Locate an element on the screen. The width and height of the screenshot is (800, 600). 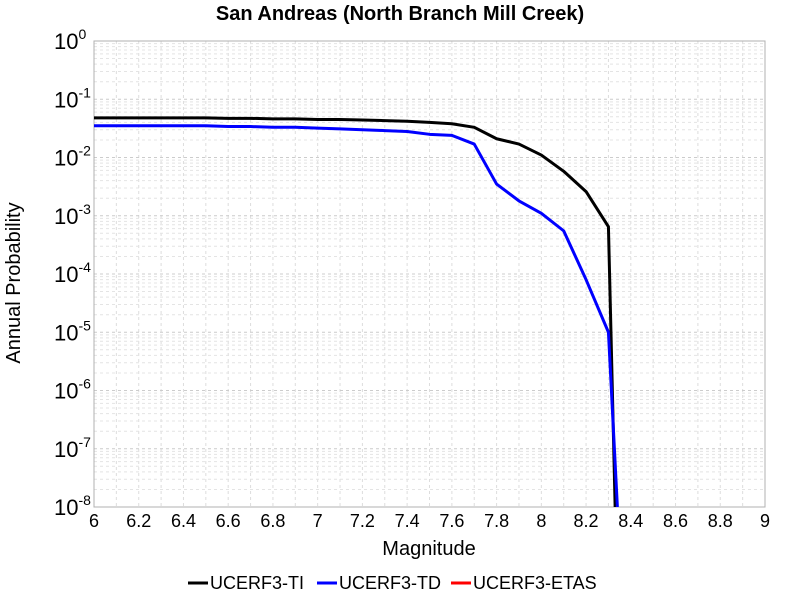
y-axis-ticks: 10⁰ 10⁻¹ 10⁻² 10⁻³ 10⁻⁴ 10⁻⁵ 10⁻⁶ 10⁻⁷ 10⁻⁸ is located at coordinates (72, 273).